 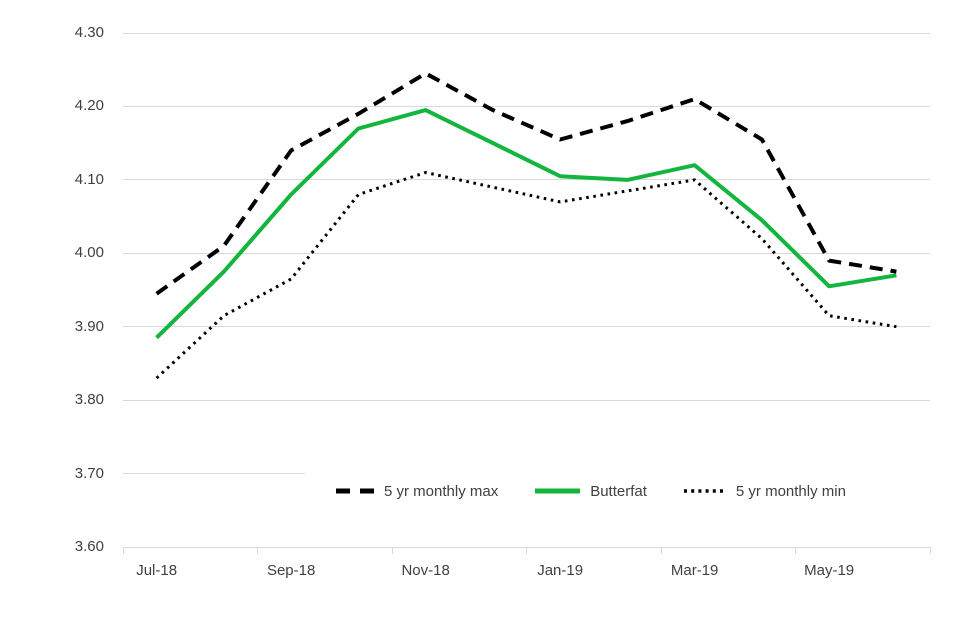 I want to click on legend-label-butterfat: Butterfat, so click(x=618, y=491).